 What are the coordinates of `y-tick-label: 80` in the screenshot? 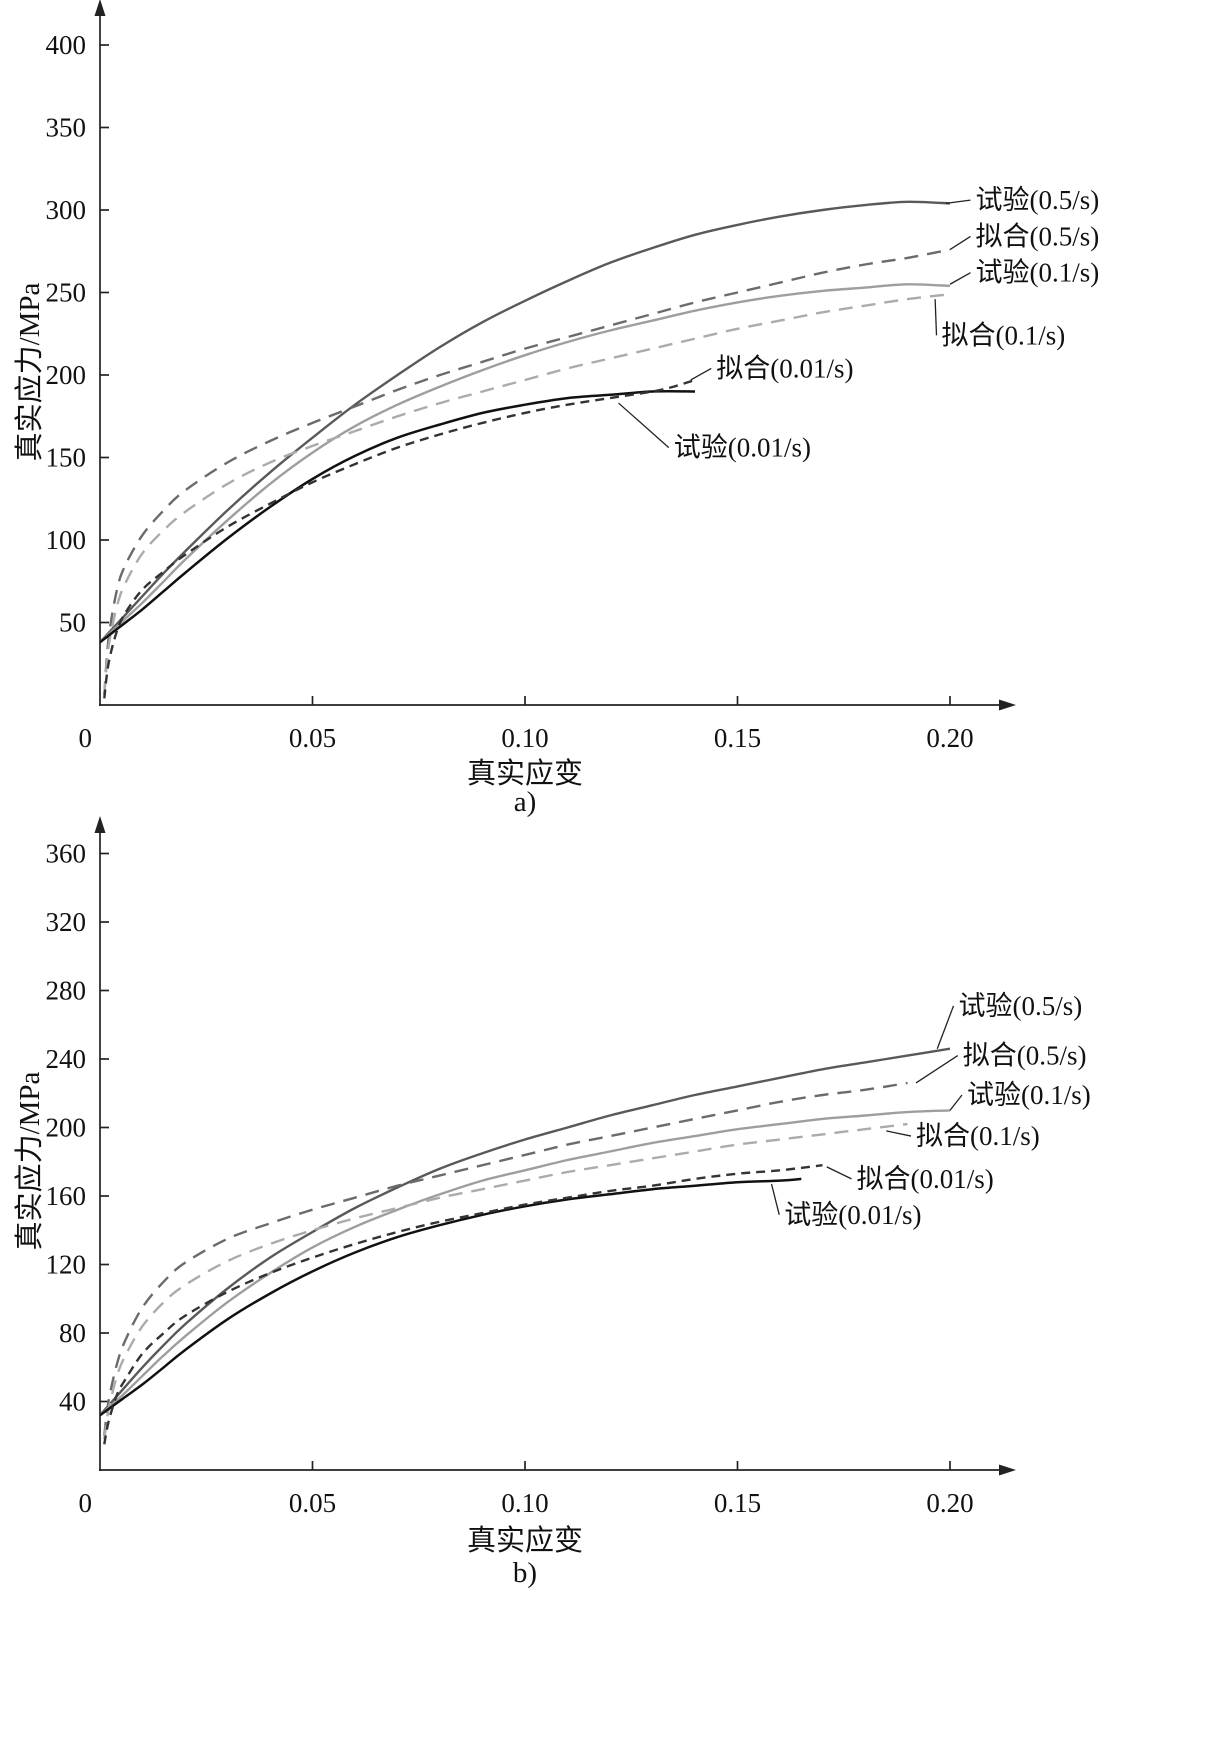 It's located at (72, 1333).